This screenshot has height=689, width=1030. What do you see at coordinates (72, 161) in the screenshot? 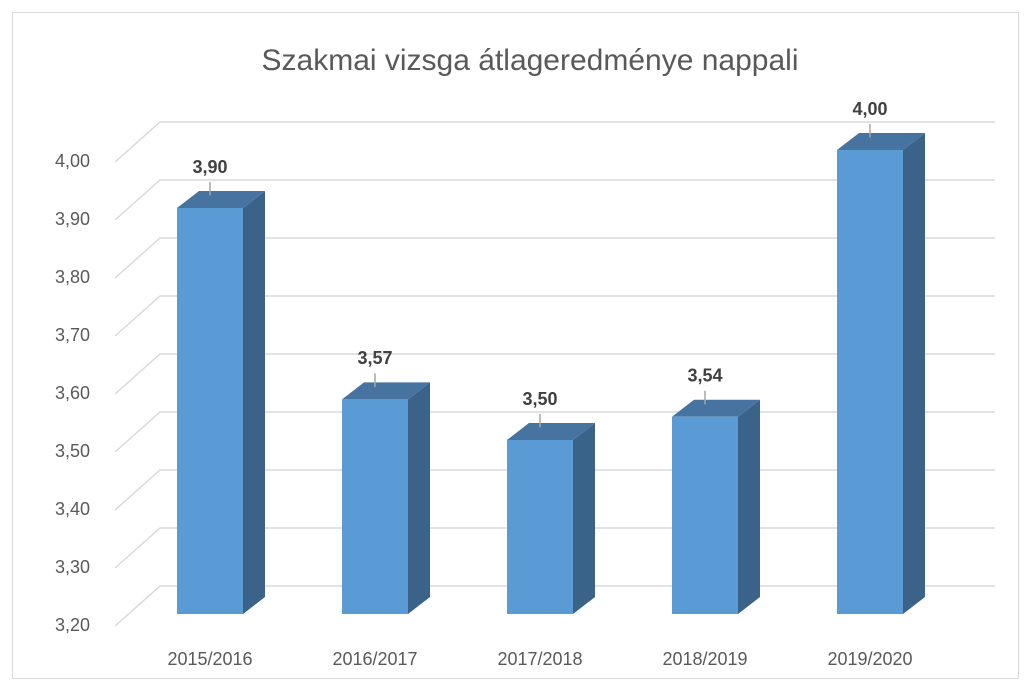
I see `y-tick-label: 4,00` at bounding box center [72, 161].